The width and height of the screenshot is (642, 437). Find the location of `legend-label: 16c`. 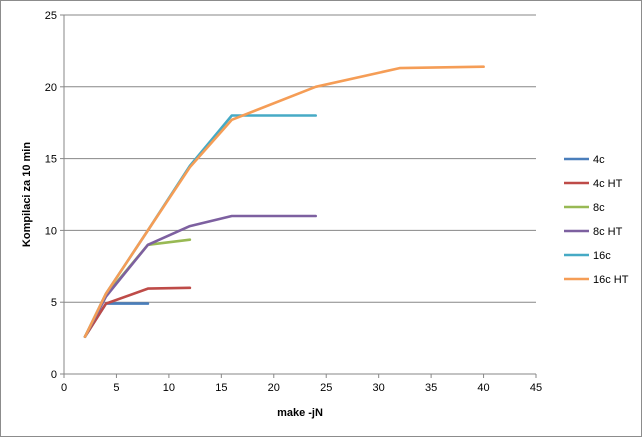

legend-label: 16c is located at coordinates (602, 256).